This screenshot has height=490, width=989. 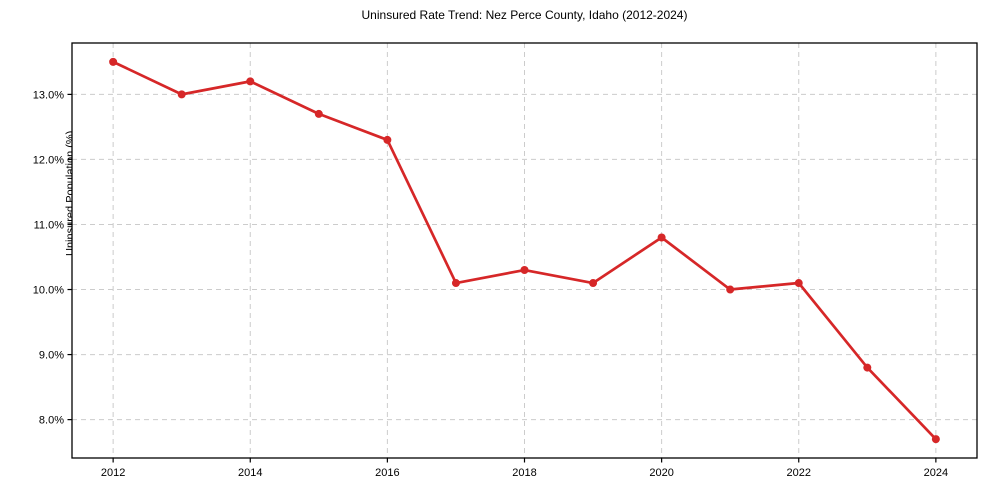 What do you see at coordinates (867, 367) in the screenshot?
I see `data-point-2023` at bounding box center [867, 367].